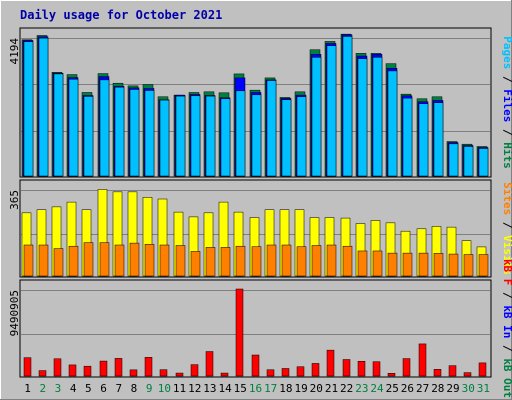  What do you see at coordinates (407, 388) in the screenshot?
I see `day-label: 26` at bounding box center [407, 388].